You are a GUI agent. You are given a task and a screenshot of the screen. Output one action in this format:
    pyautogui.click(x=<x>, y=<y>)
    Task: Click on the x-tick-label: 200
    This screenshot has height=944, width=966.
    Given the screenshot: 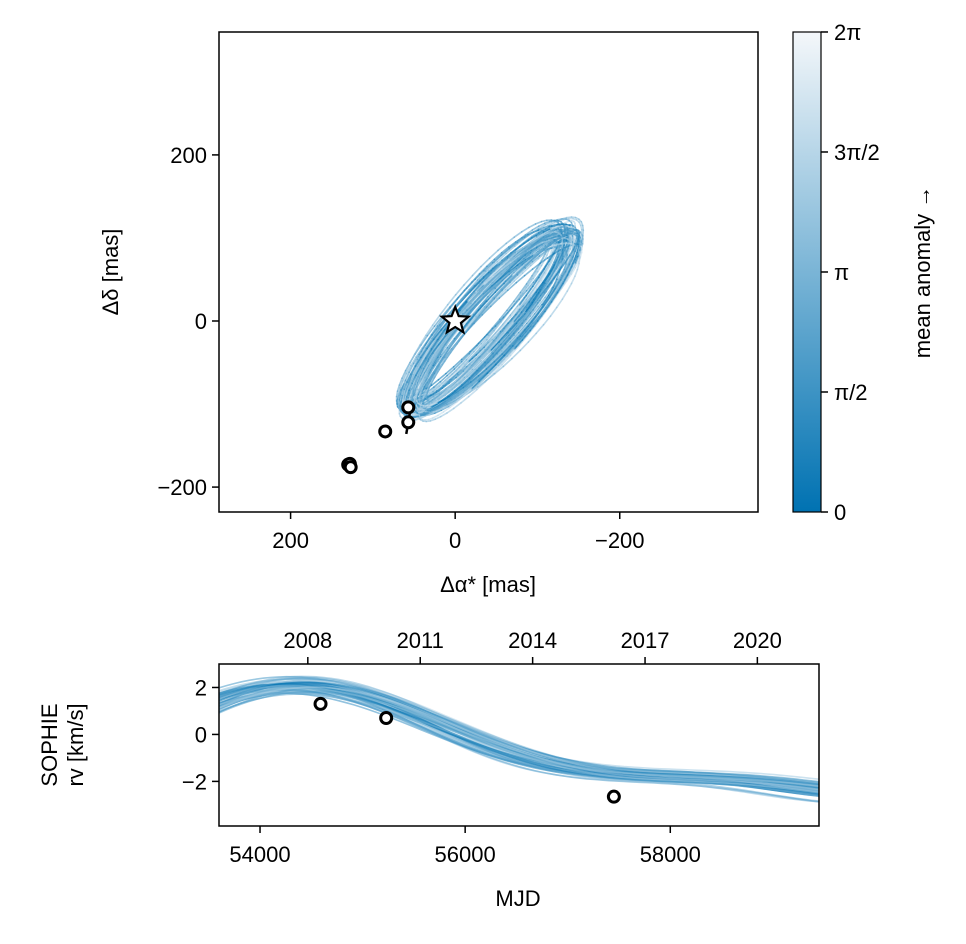 What is the action you would take?
    pyautogui.click(x=290, y=540)
    